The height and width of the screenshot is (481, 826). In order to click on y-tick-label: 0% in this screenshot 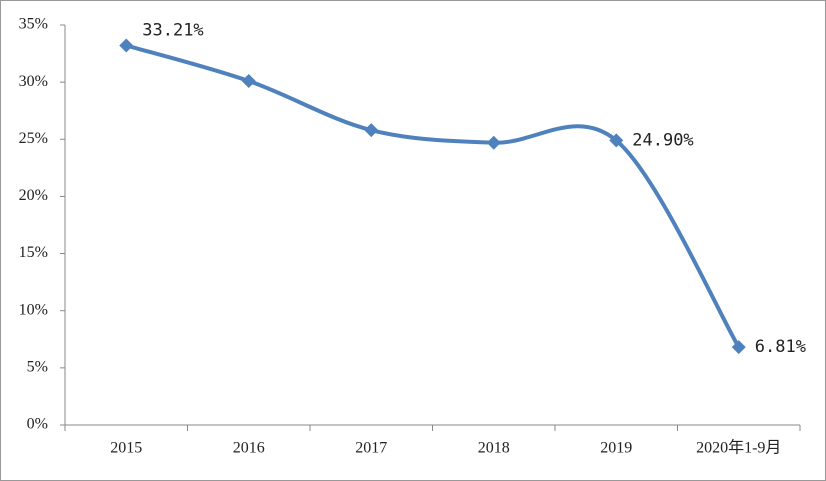, I will do `click(37, 424)`.